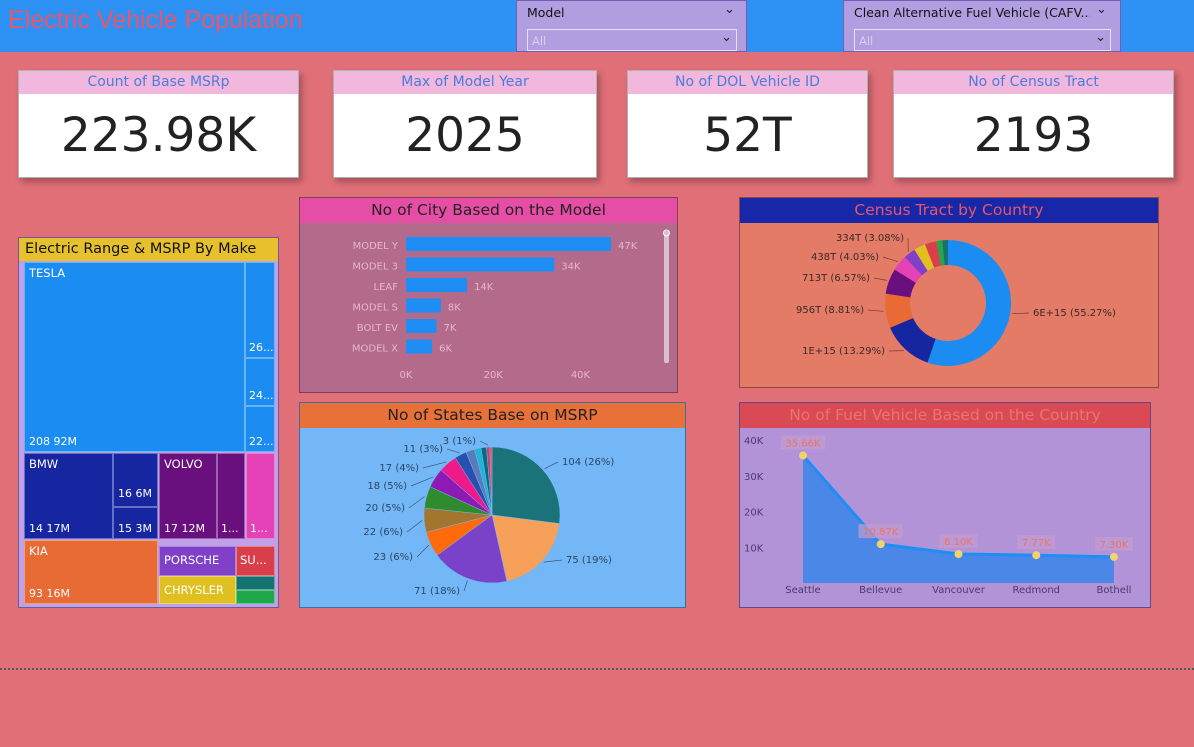  Describe the element at coordinates (135, 523) in the screenshot. I see `treemap-tile: 15 3M` at that location.